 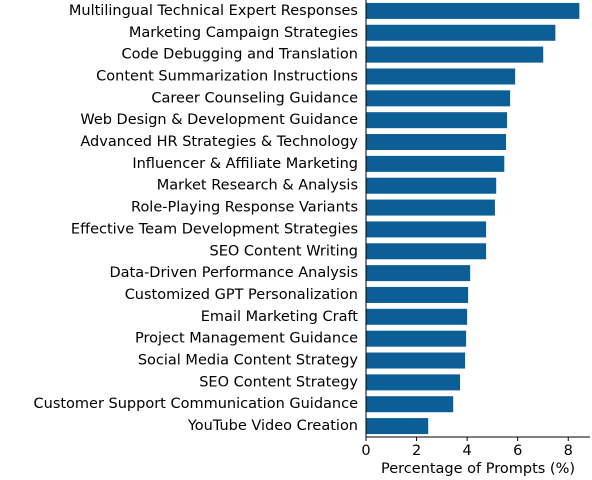 What do you see at coordinates (478, 469) in the screenshot?
I see `x-axis-label: Percentage of Prompts (%)` at bounding box center [478, 469].